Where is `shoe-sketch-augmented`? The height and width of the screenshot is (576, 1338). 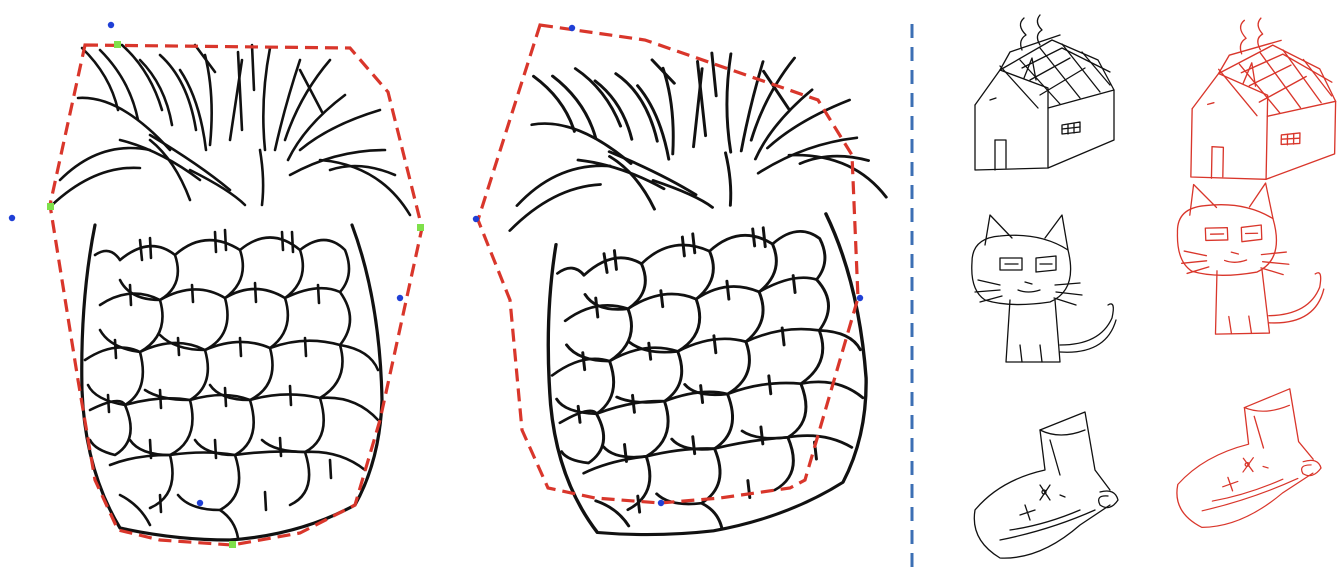 shoe-sketch-augmented is located at coordinates (1249, 458).